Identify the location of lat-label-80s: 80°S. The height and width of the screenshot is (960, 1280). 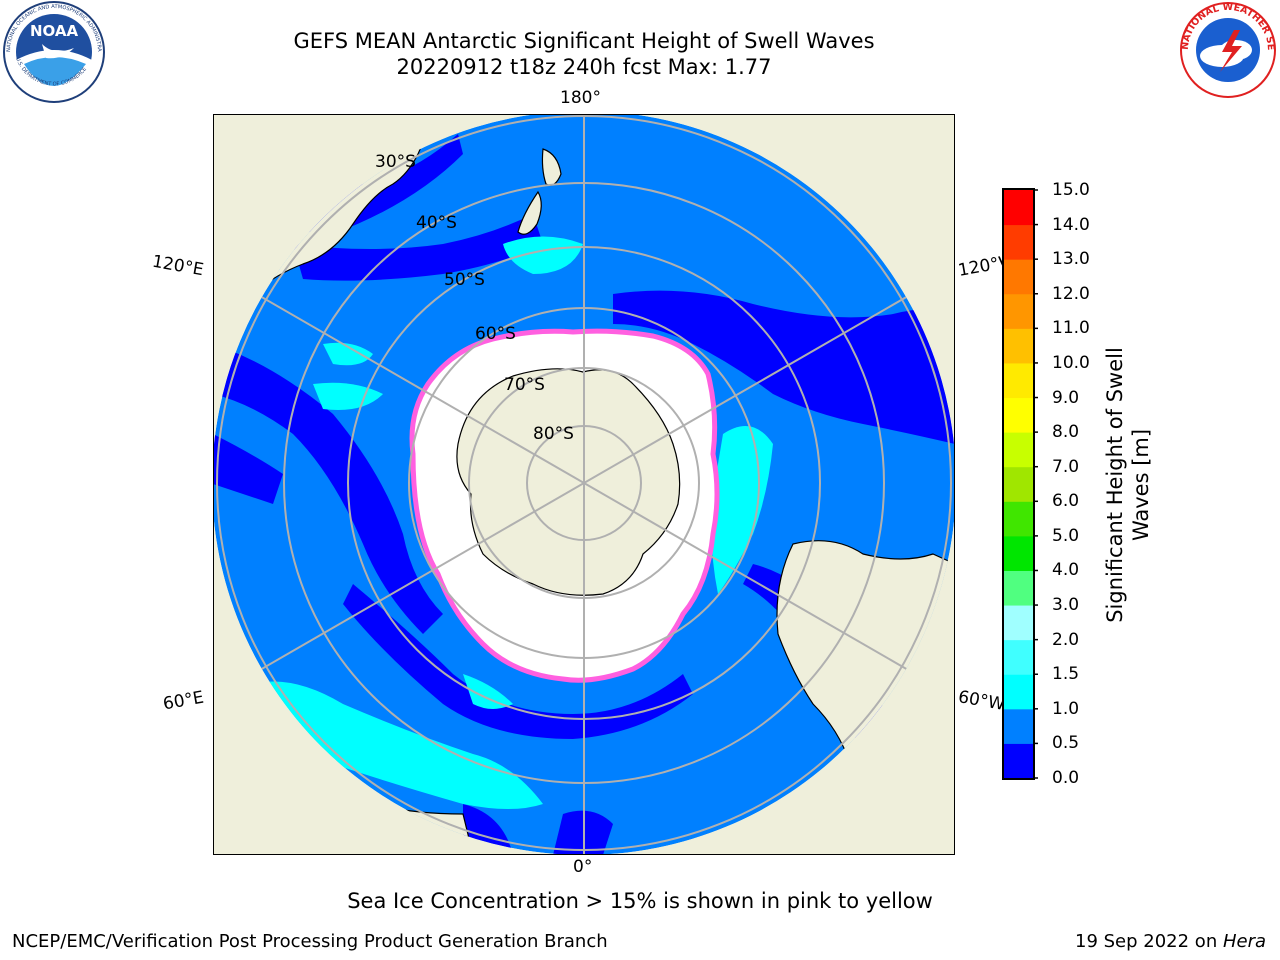
(553, 434).